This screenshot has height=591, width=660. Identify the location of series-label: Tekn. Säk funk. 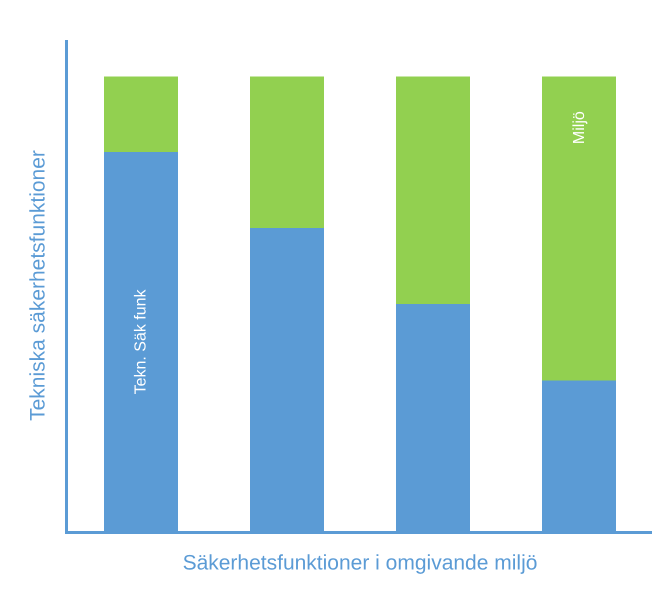
(141, 341).